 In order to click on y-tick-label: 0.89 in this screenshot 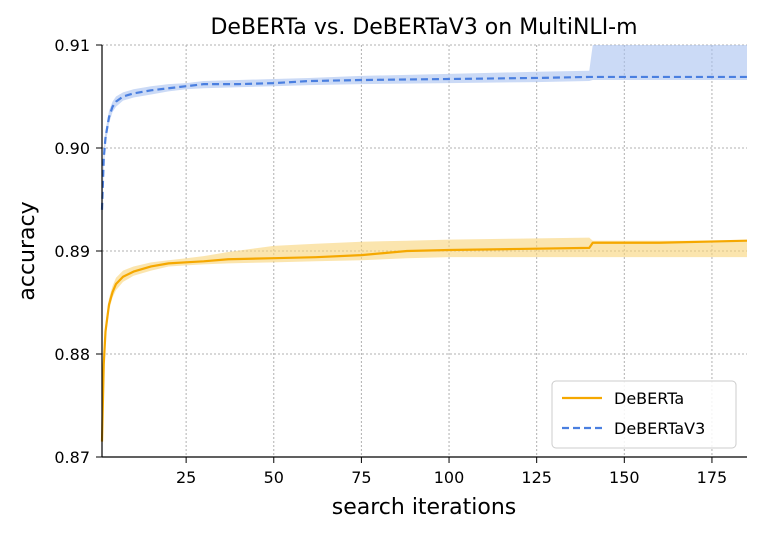, I will do `click(72, 251)`.